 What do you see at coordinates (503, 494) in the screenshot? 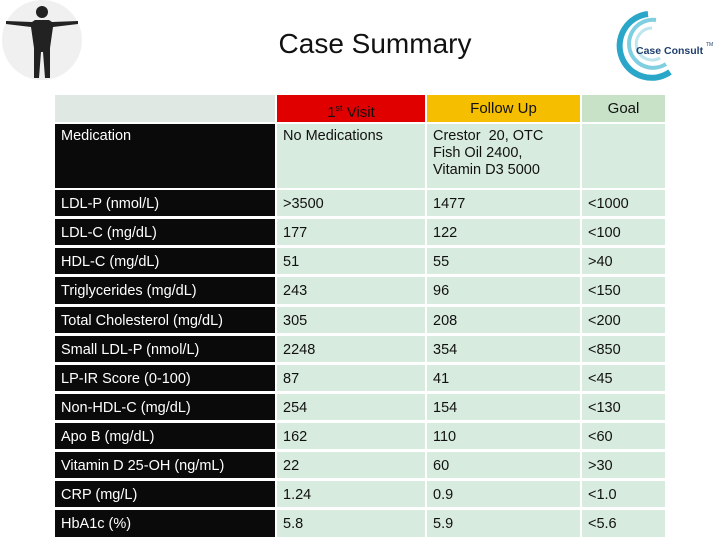
I see `cell: 0.9` at bounding box center [503, 494].